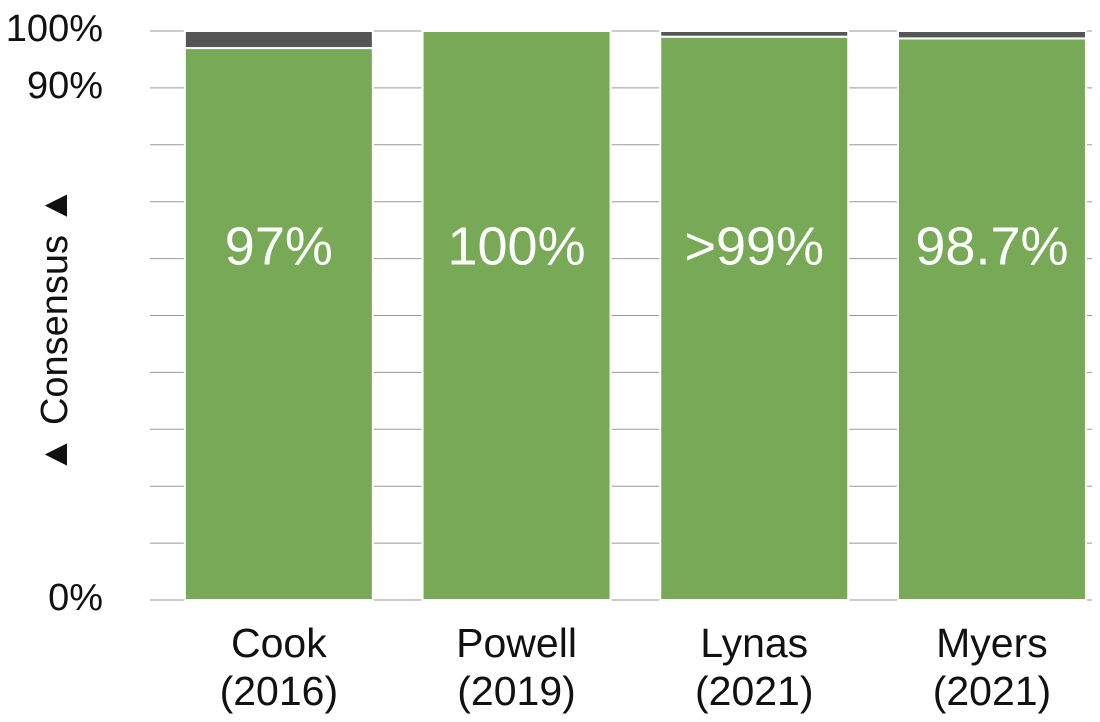  Describe the element at coordinates (279, 691) in the screenshot. I see `x-tick-label: (2016)` at that location.